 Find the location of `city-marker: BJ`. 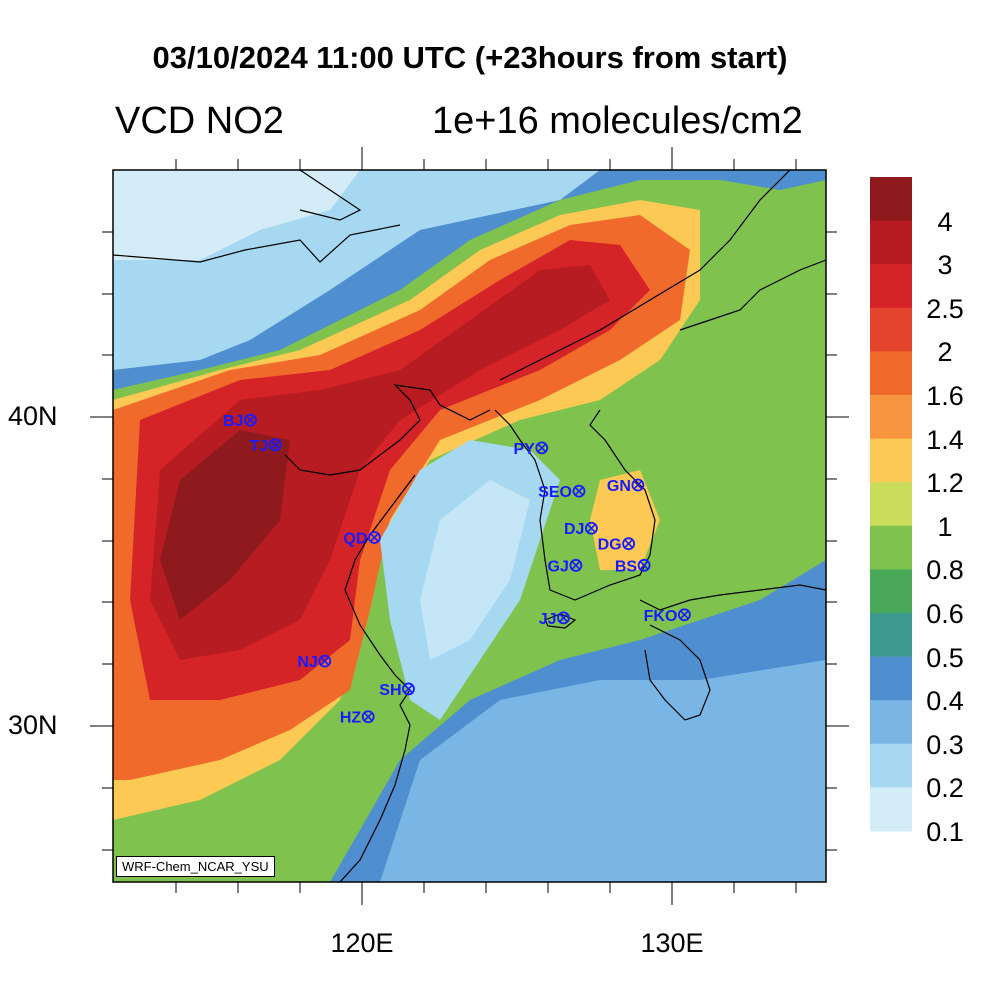

city-marker: BJ is located at coordinates (240, 421).